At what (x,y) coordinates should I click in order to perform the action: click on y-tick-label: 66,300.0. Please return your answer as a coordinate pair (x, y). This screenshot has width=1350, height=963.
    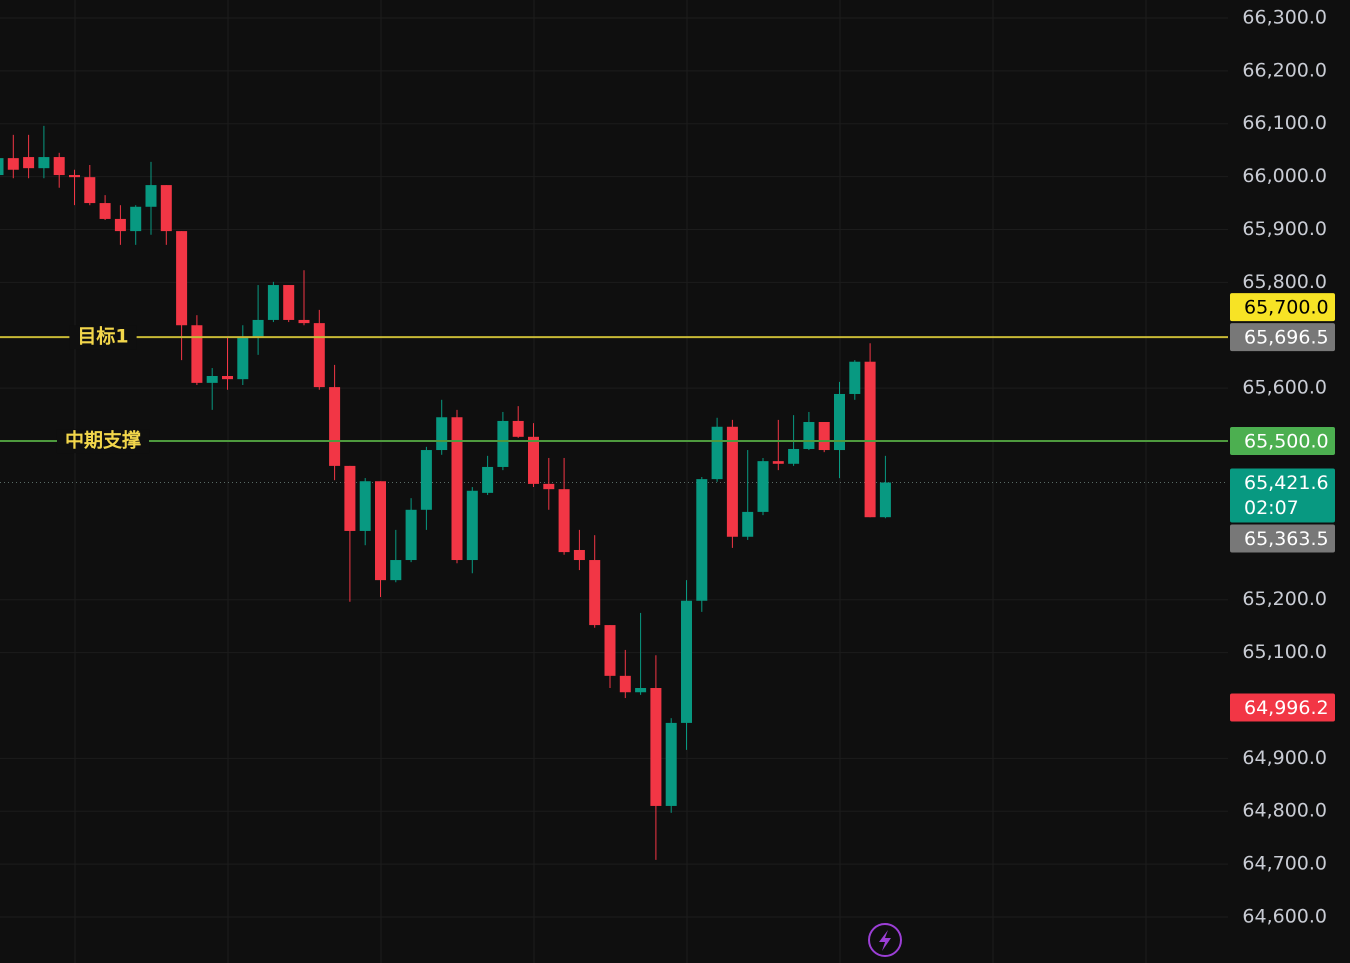
    Looking at the image, I should click on (1284, 17).